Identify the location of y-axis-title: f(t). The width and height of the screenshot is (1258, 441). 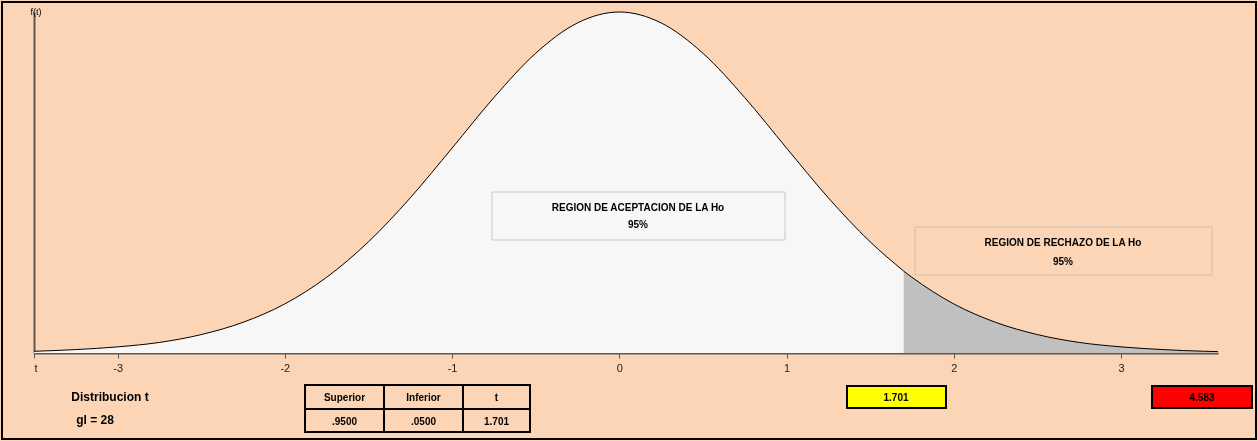
(36, 12).